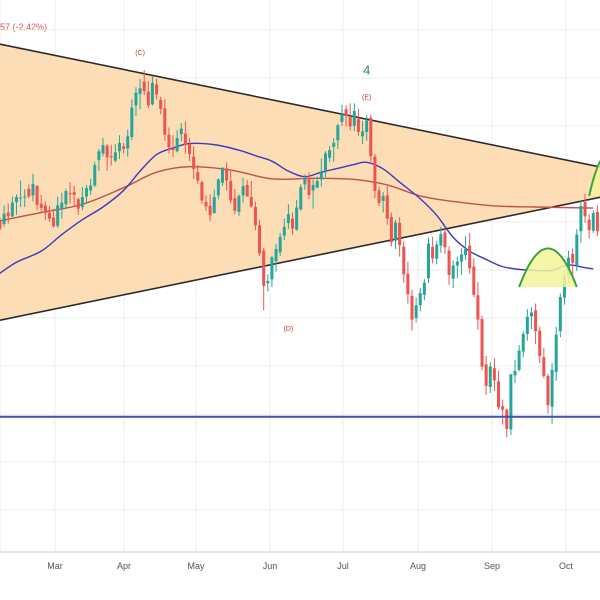  What do you see at coordinates (594, 178) in the screenshot?
I see `arc-outline` at bounding box center [594, 178].